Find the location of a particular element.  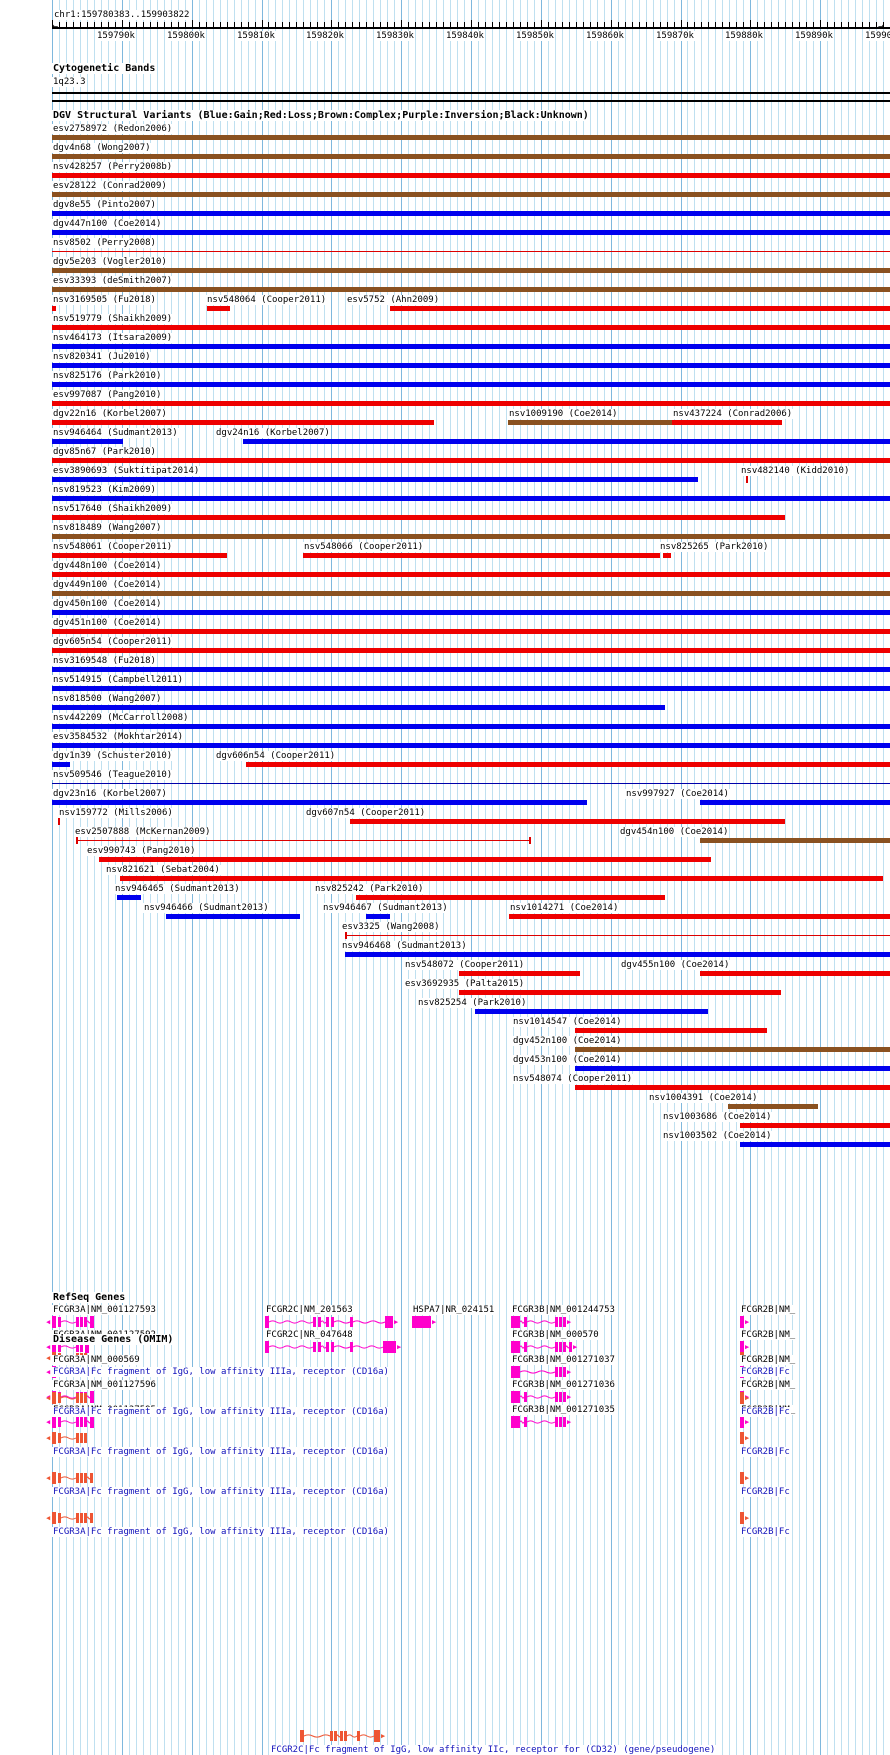

dgv-variant-label: nsv159772 (Mills2006) is located at coordinates (116, 813).